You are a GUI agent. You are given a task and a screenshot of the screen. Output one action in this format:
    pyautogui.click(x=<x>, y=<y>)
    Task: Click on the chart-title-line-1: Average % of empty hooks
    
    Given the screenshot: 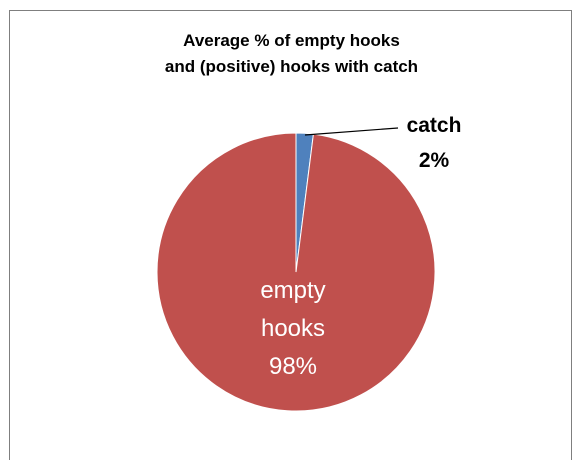 What is the action you would take?
    pyautogui.click(x=291, y=40)
    